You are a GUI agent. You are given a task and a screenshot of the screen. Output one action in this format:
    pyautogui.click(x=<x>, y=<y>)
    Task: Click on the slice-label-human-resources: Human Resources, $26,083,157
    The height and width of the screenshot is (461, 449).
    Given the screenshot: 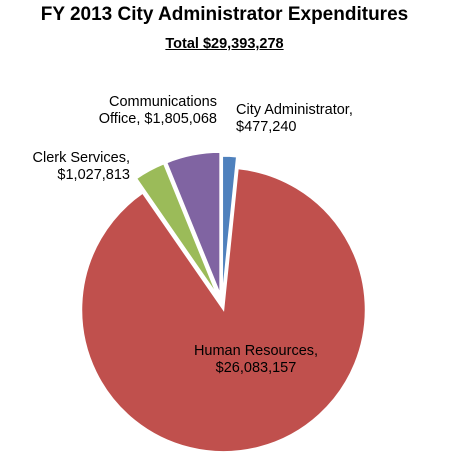 What is the action you would take?
    pyautogui.click(x=256, y=359)
    